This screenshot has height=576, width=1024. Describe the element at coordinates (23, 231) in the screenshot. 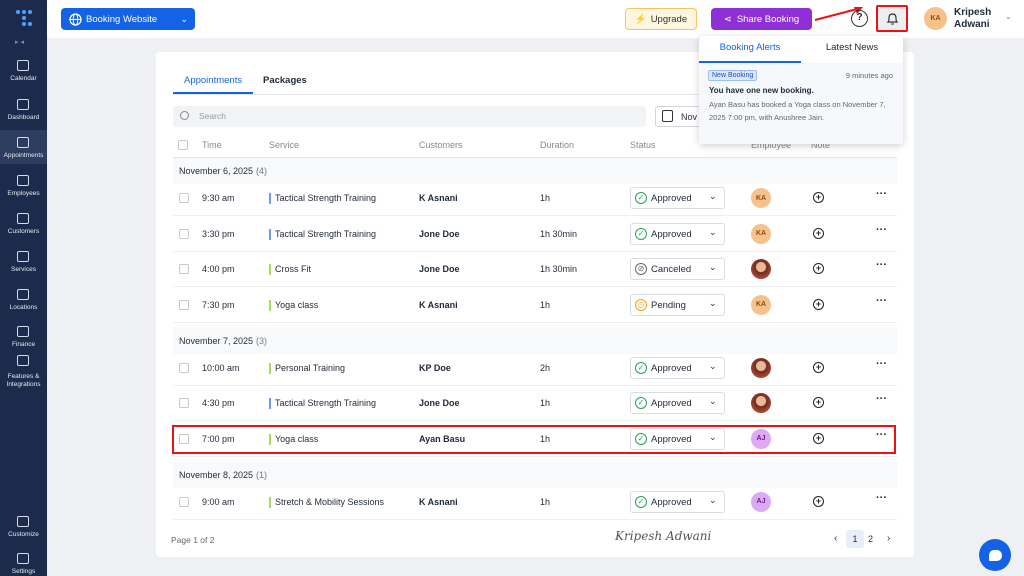

I see `sidebar-label: Customers` at that location.